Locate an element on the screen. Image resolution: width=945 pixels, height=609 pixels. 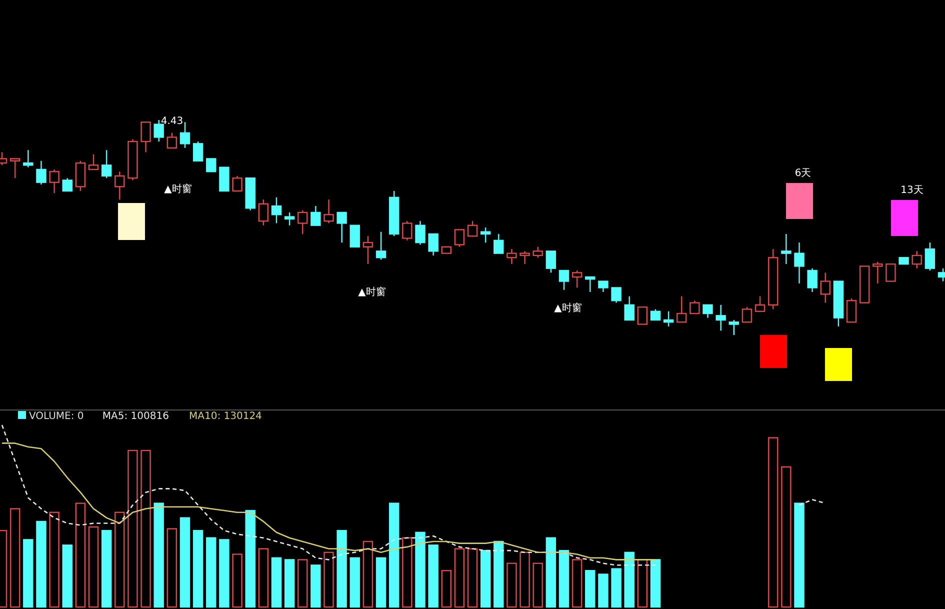
legend-label: VOLUME: 0 is located at coordinates (56, 416).